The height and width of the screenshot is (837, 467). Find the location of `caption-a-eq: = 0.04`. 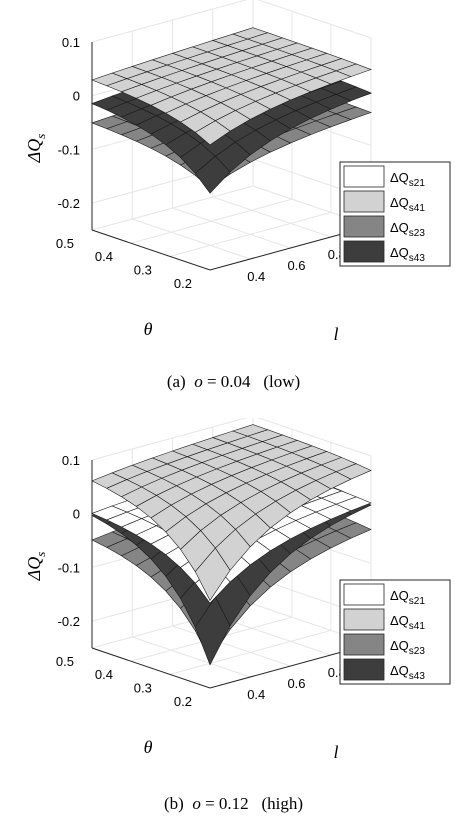

caption-a-eq: = 0.04 is located at coordinates (228, 381).